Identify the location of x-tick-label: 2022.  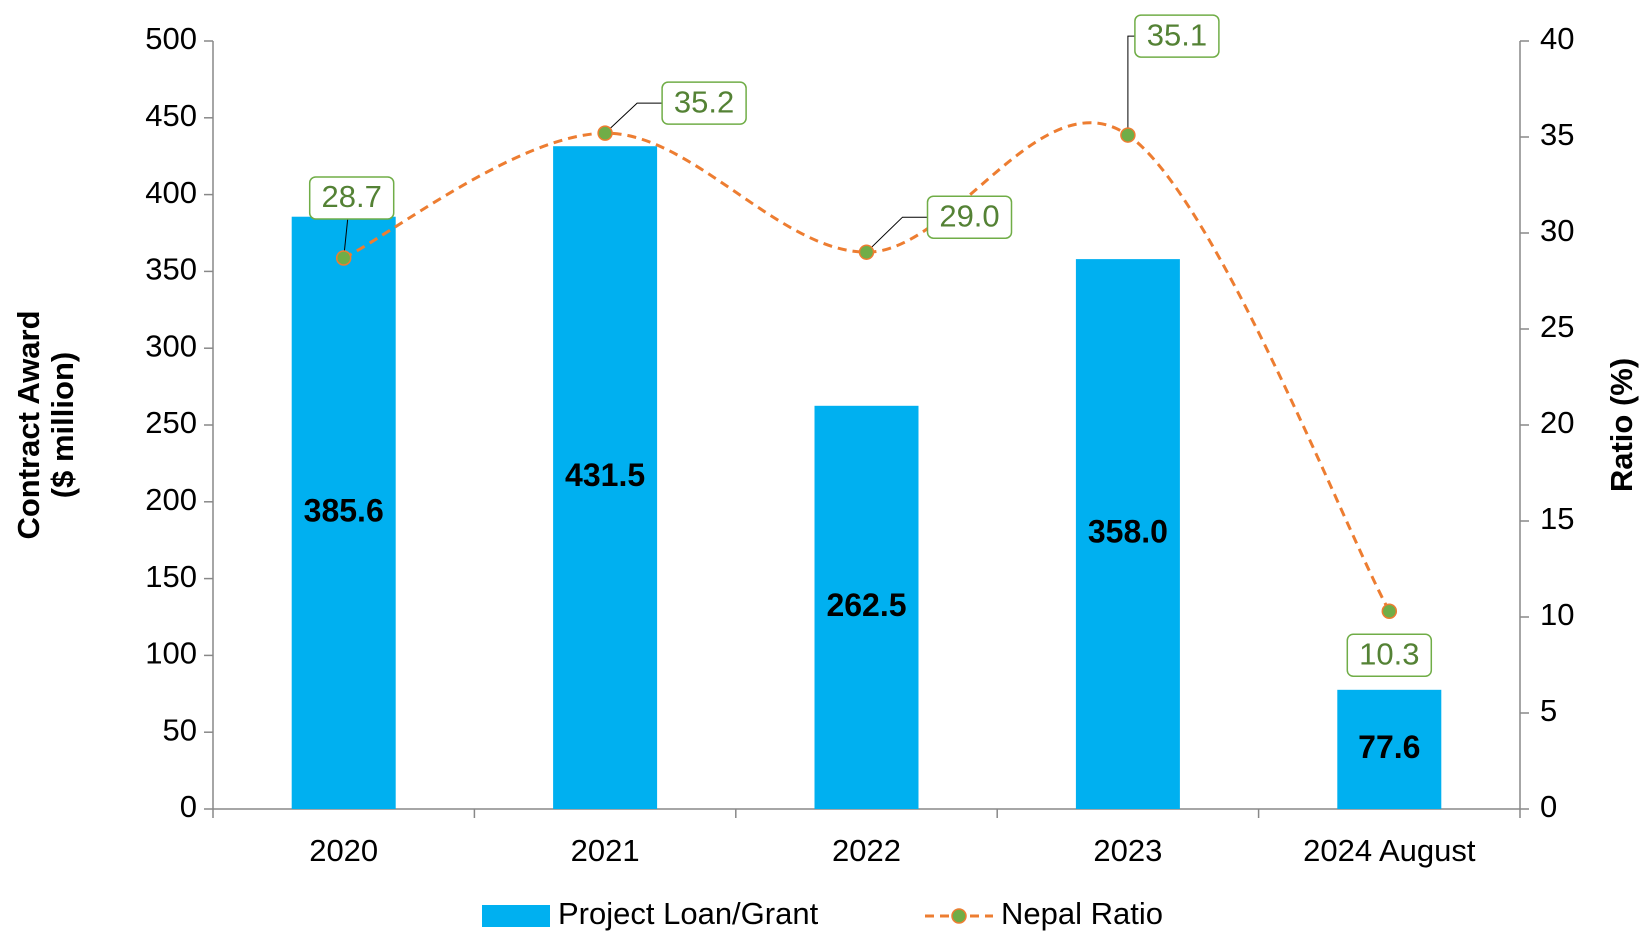
(866, 850).